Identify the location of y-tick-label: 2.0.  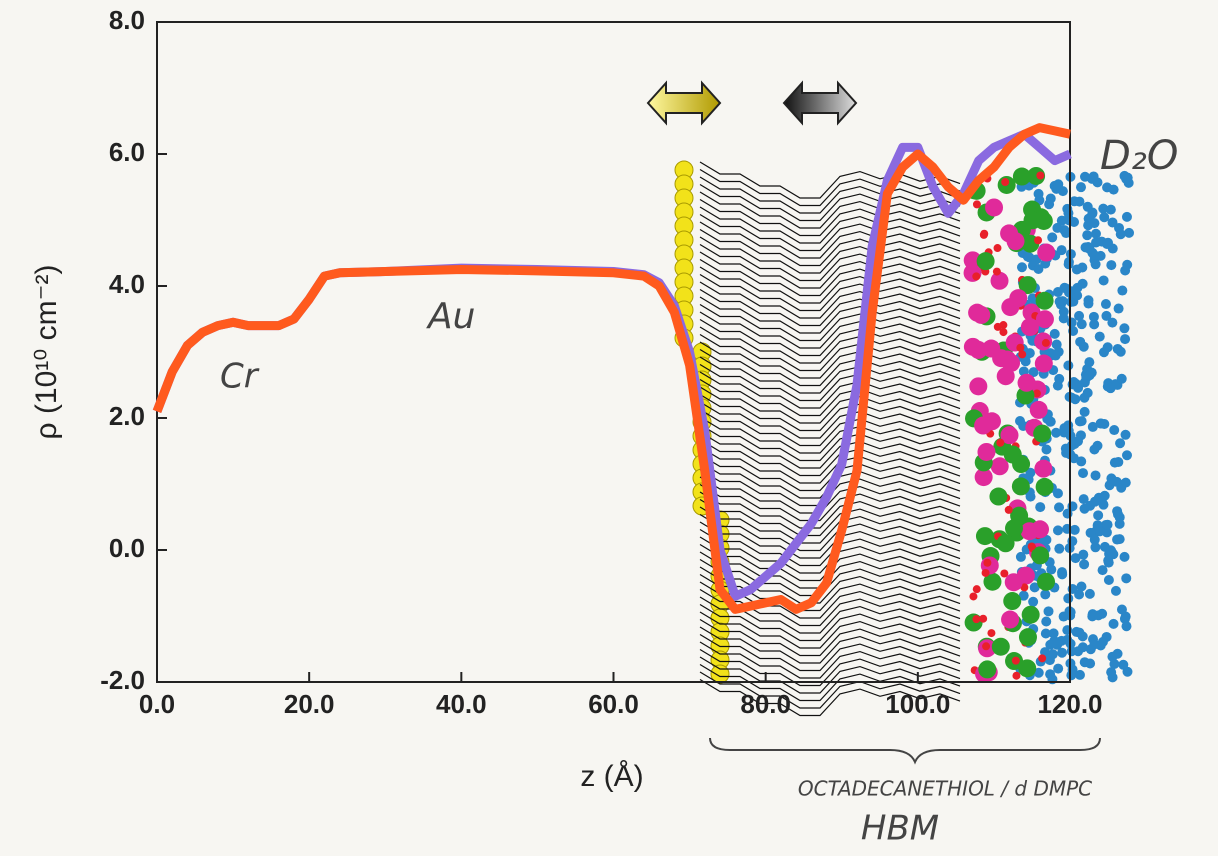
(127, 416).